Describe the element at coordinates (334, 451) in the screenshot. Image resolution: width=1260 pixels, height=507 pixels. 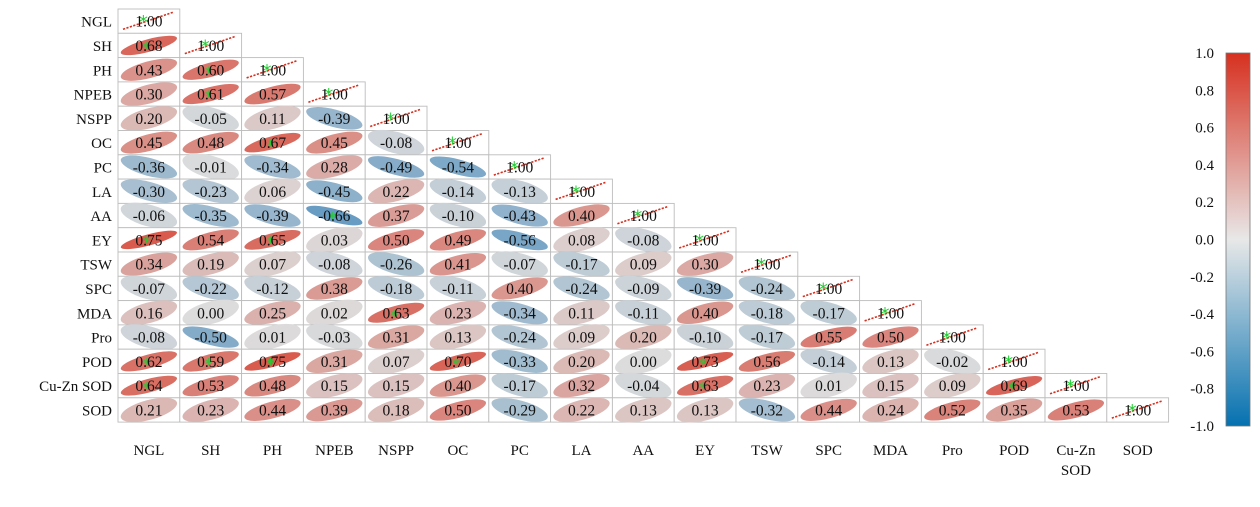
I see `column-label-text: NPEB` at that location.